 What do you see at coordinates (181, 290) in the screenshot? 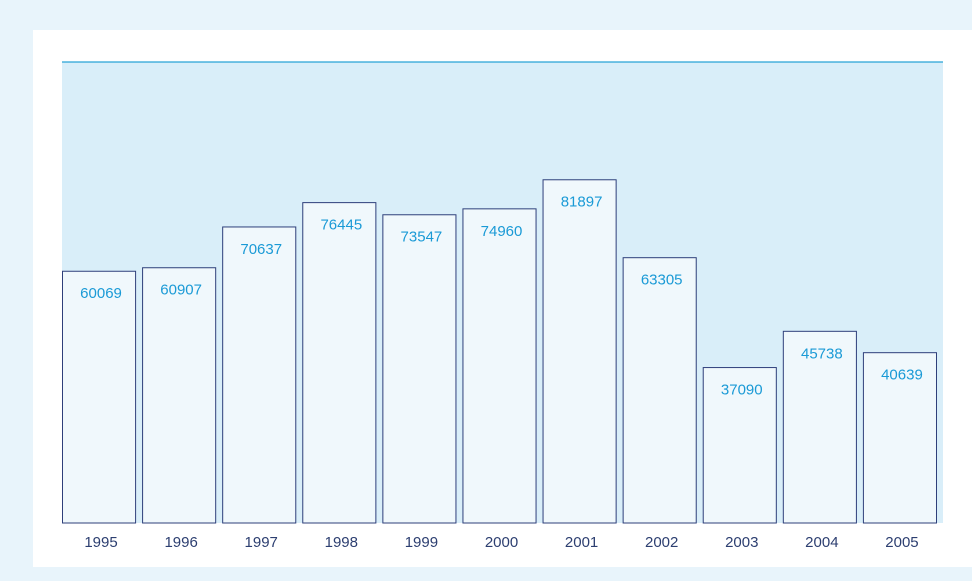
I see `value-label: 60907` at bounding box center [181, 290].